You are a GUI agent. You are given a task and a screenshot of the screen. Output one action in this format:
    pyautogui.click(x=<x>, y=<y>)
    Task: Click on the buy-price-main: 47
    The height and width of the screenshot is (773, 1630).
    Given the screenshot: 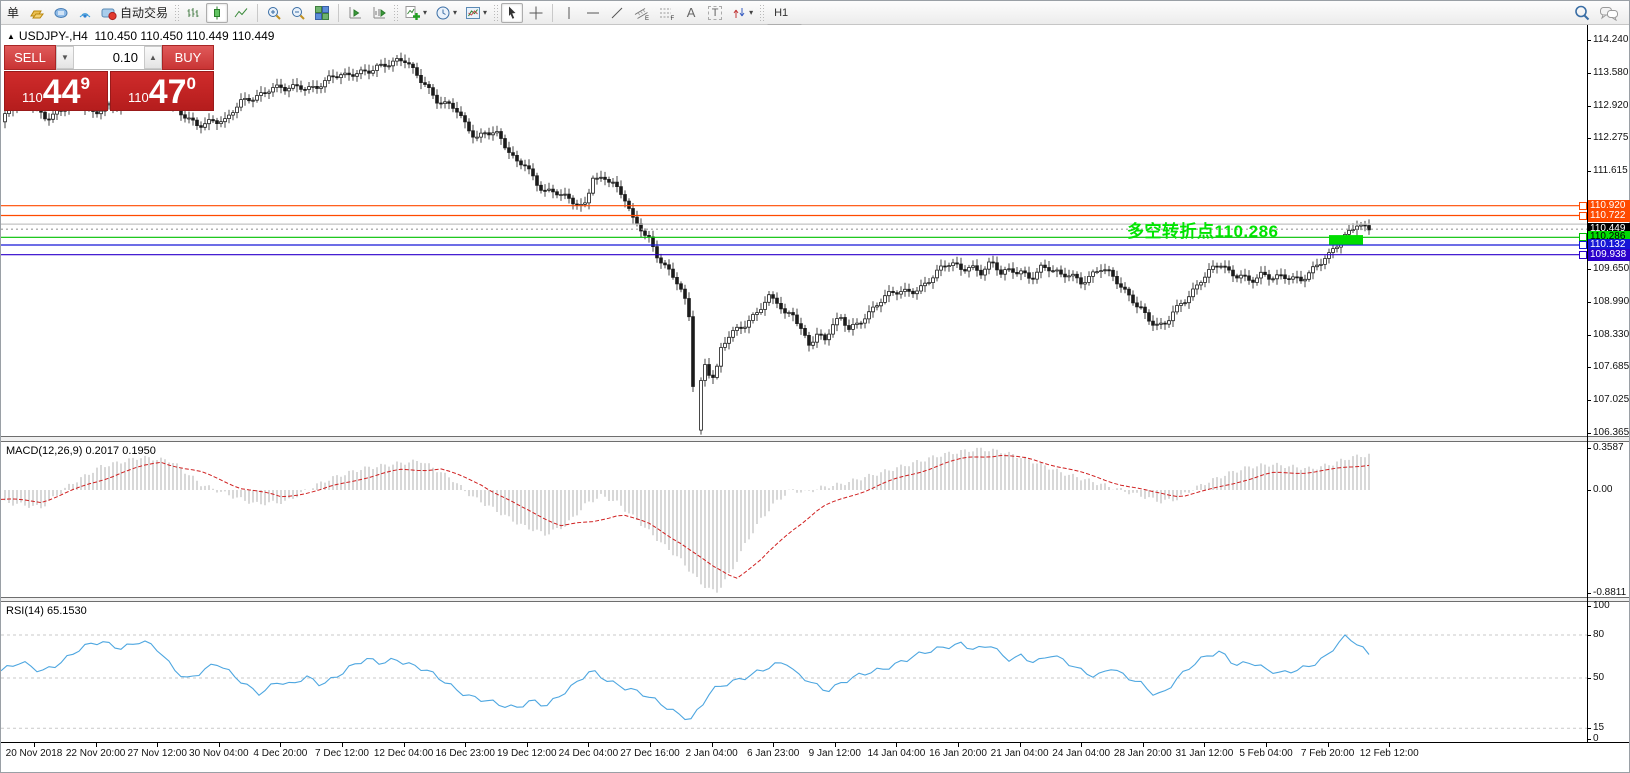 What is the action you would take?
    pyautogui.click(x=167, y=92)
    